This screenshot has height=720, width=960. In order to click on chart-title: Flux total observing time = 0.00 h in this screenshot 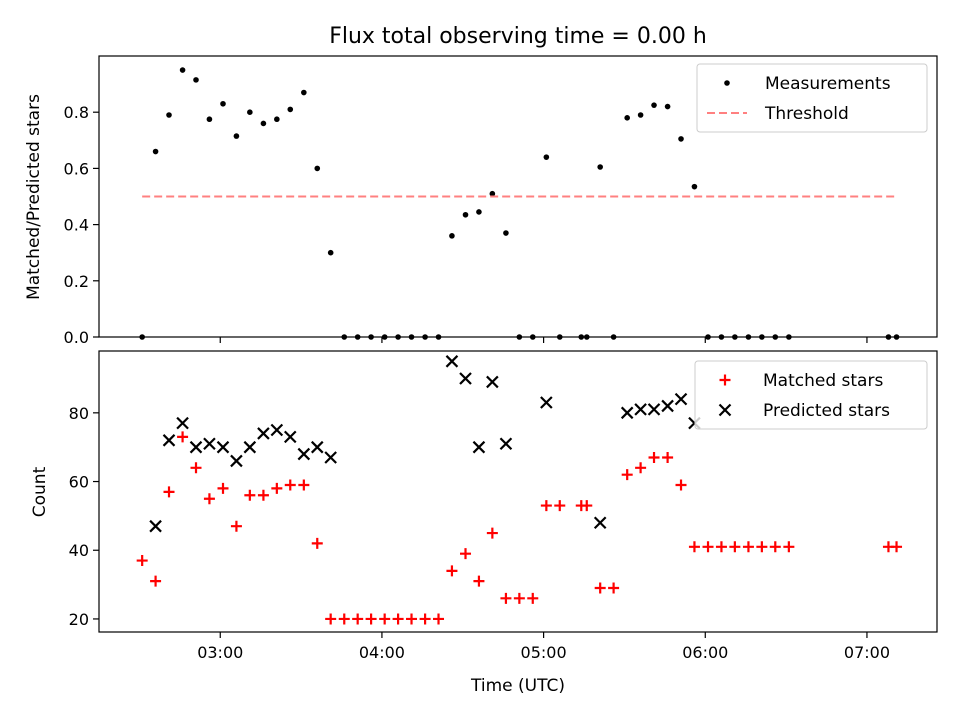, I will do `click(518, 36)`.